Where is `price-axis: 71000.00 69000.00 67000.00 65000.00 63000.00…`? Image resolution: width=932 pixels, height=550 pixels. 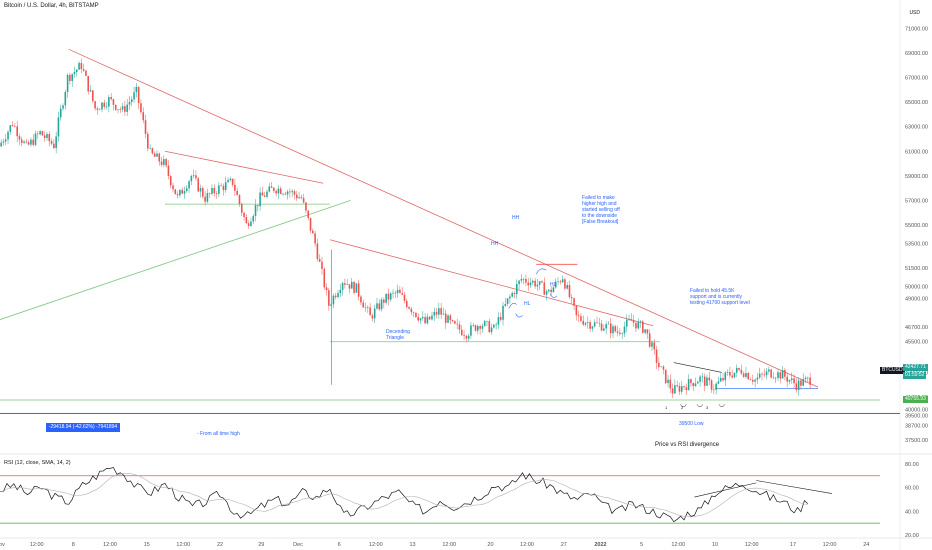 price-axis: 71000.00 69000.00 67000.00 65000.00 63000.00… is located at coordinates (916, 235).